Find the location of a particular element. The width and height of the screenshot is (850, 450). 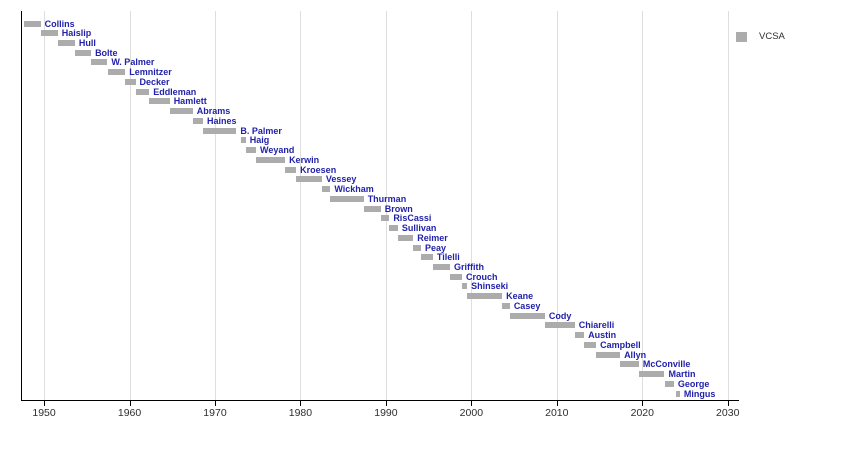

tenure-name-label: Austin is located at coordinates (602, 335).